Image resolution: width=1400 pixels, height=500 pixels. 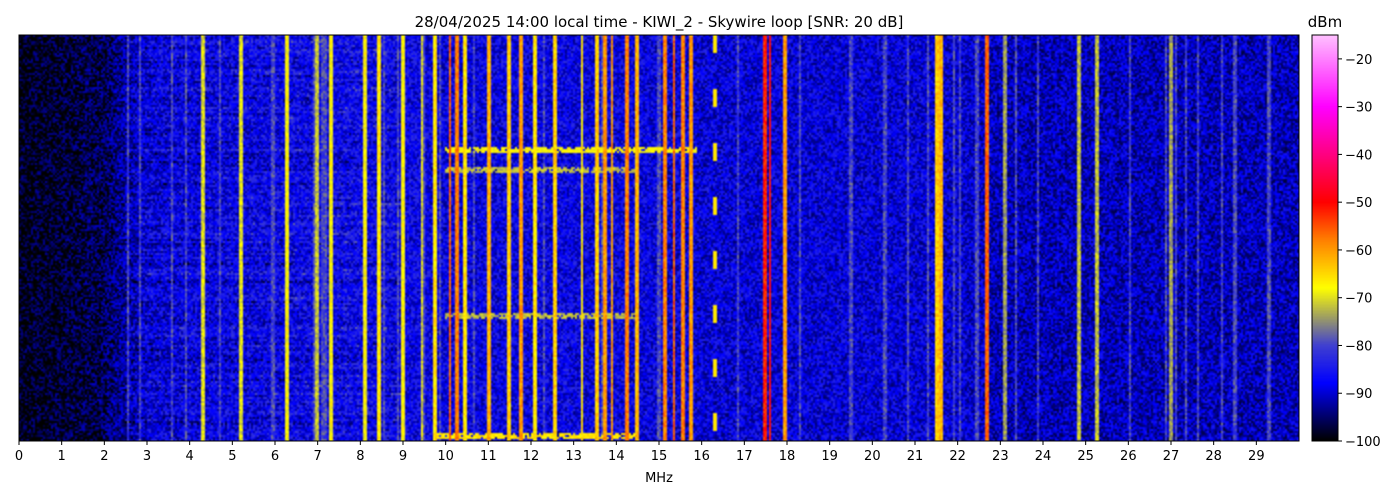 I want to click on x-tick-label: 2, so click(x=104, y=456).